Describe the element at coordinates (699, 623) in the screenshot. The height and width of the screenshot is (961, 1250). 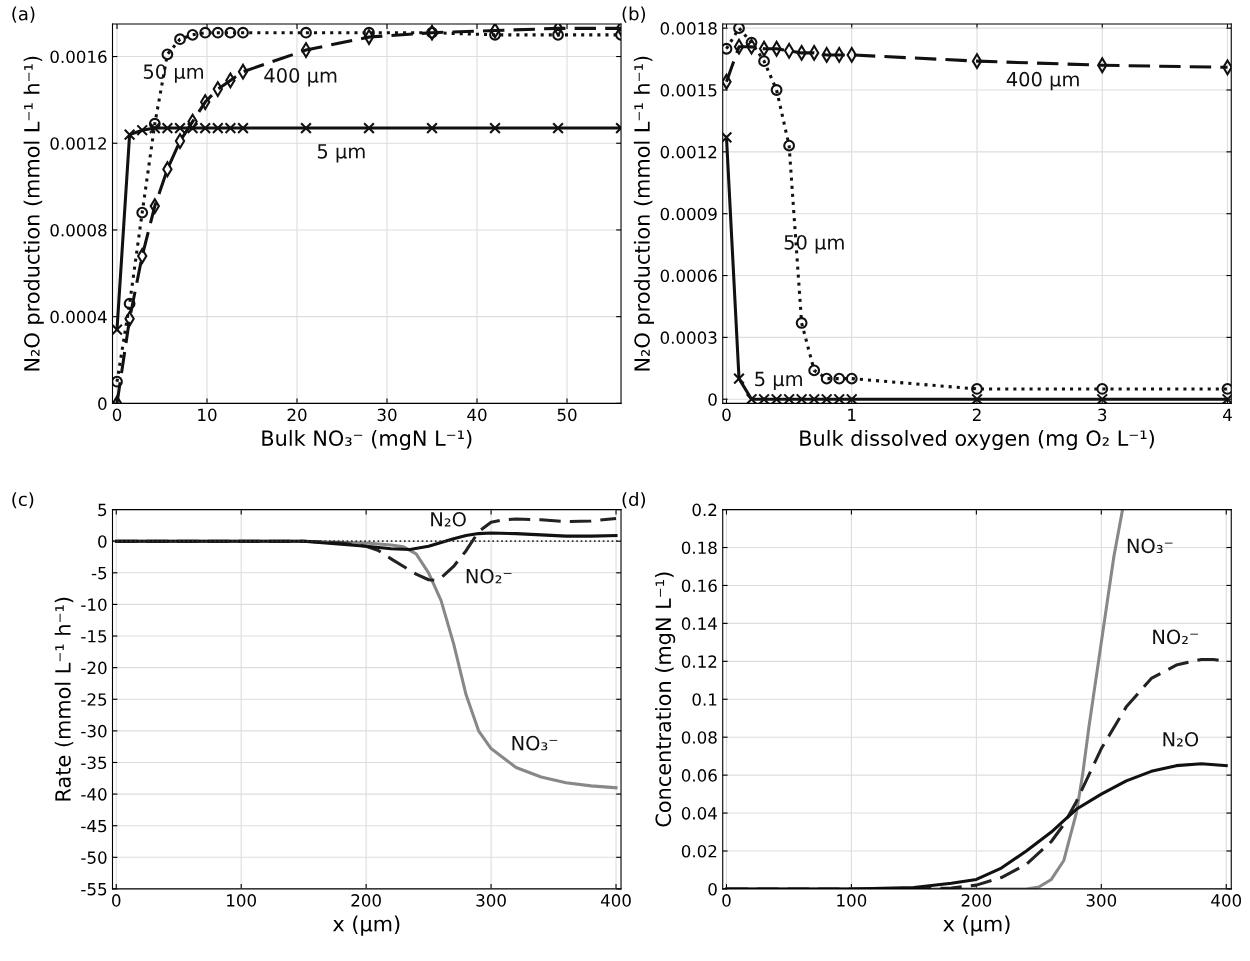
I see `y-tick-label: 0.14` at that location.